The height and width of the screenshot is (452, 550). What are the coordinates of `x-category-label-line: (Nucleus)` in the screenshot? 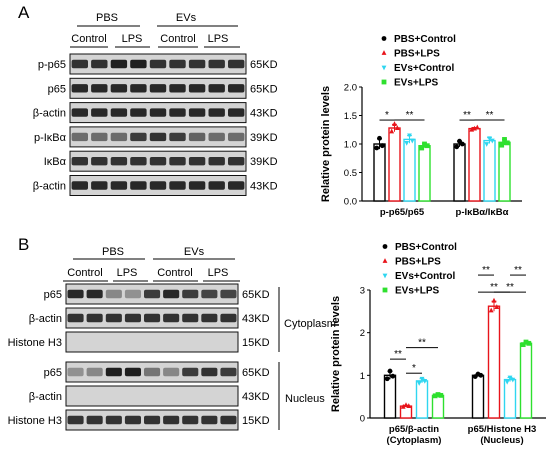 It's located at (501, 440).